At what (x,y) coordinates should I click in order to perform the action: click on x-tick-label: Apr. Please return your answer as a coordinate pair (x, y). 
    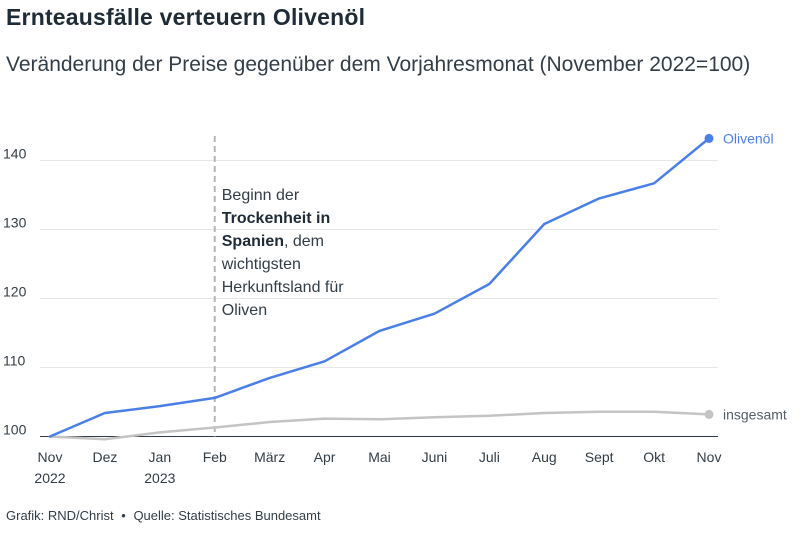
    Looking at the image, I should click on (325, 457).